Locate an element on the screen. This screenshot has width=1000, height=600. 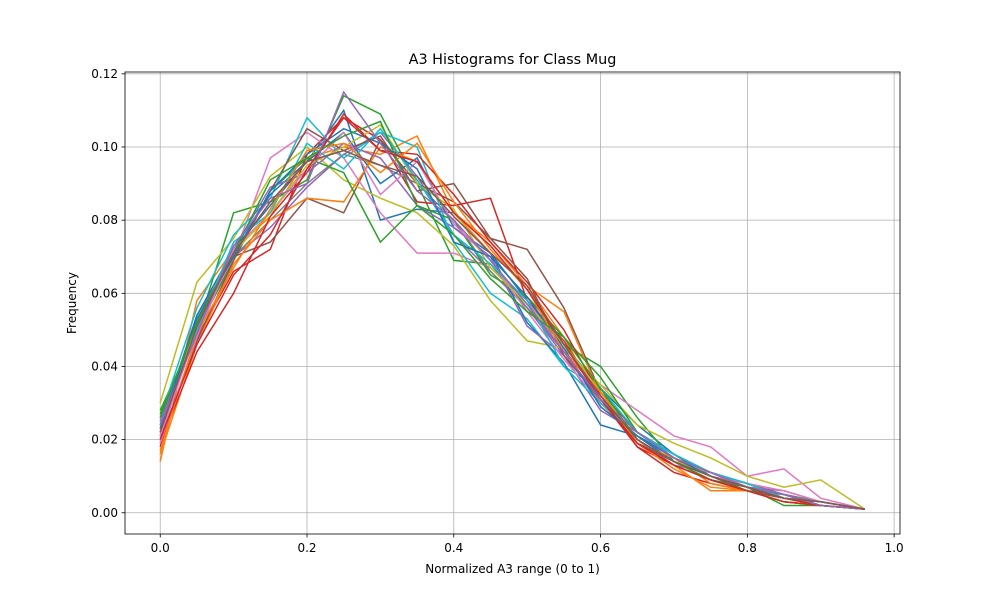
y-tick-label: 0.04 is located at coordinates (104, 366).